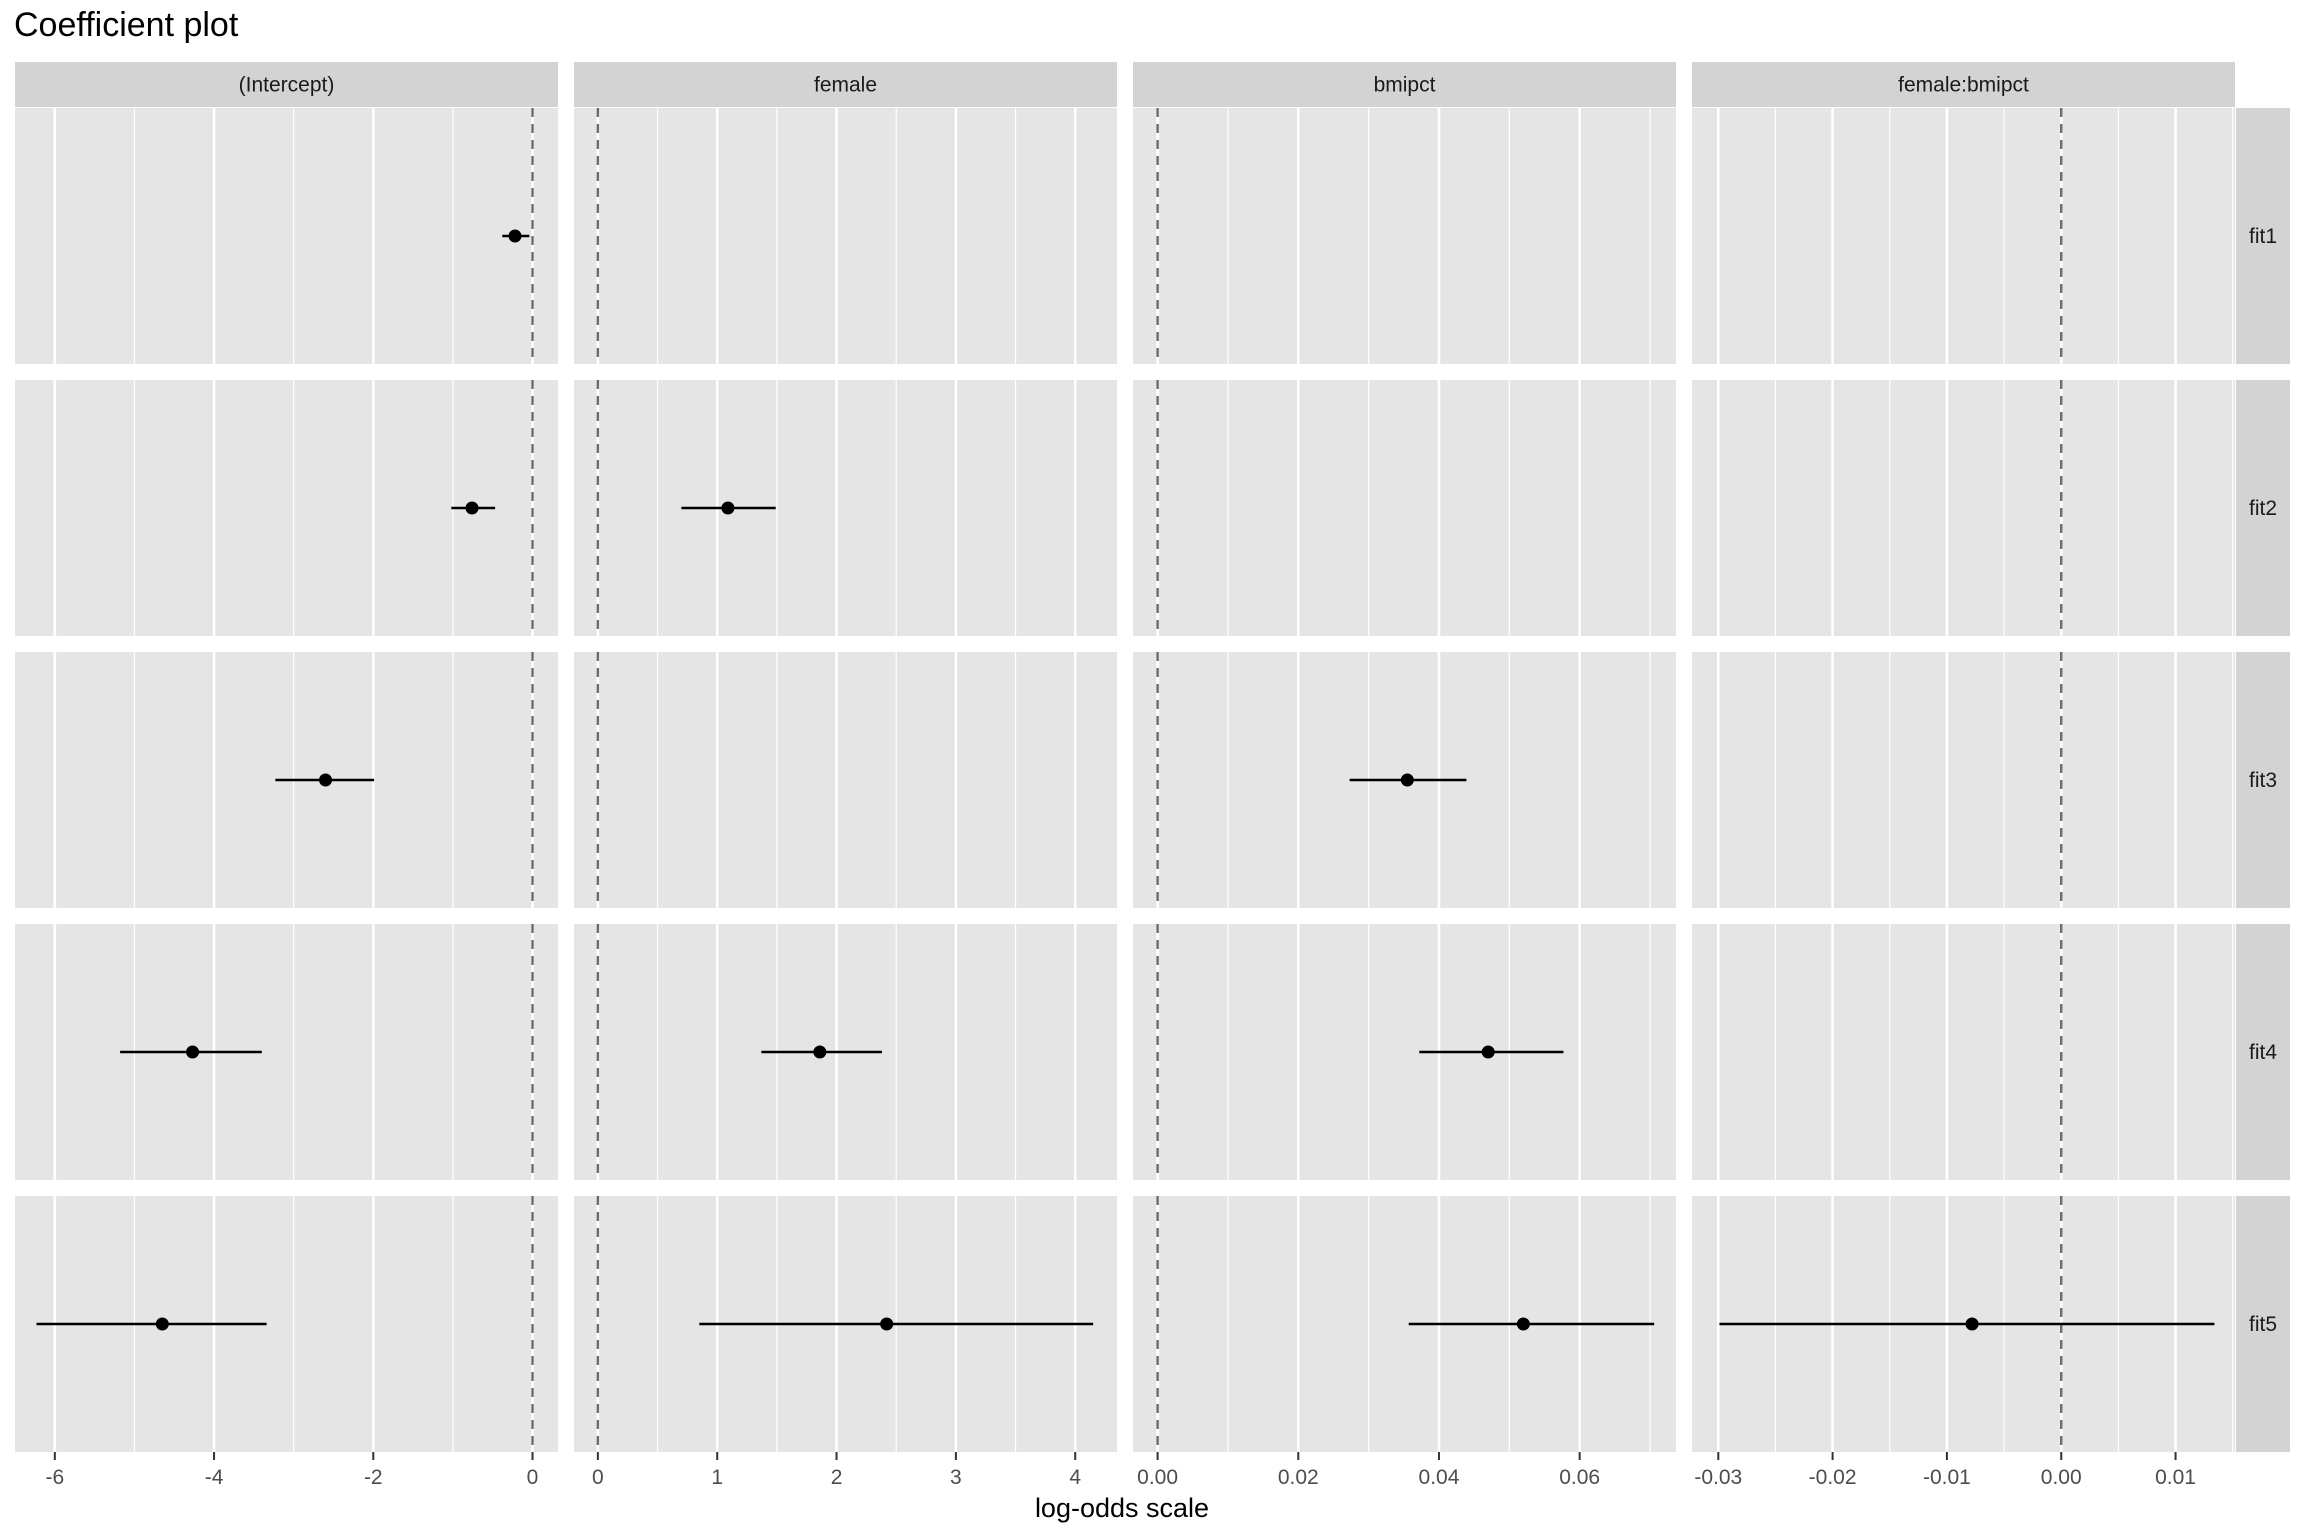 The width and height of the screenshot is (2304, 1536). Describe the element at coordinates (2175, 1477) in the screenshot. I see `x-tick-label: 0.01` at that location.